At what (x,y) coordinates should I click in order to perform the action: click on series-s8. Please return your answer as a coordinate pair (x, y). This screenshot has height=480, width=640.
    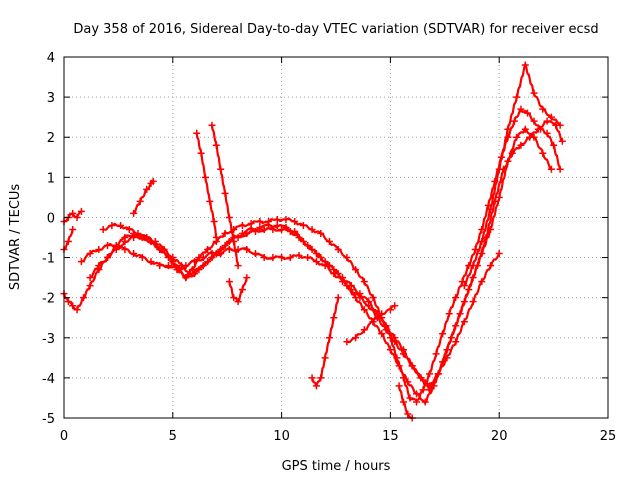
    Looking at the image, I should click on (325, 342).